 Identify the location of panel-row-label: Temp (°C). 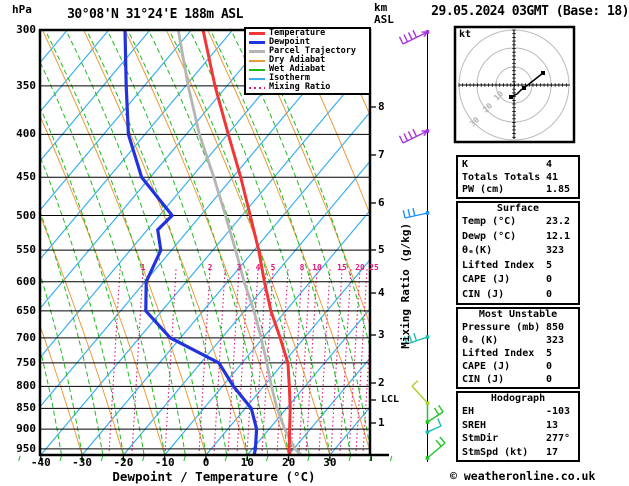
(489, 221).